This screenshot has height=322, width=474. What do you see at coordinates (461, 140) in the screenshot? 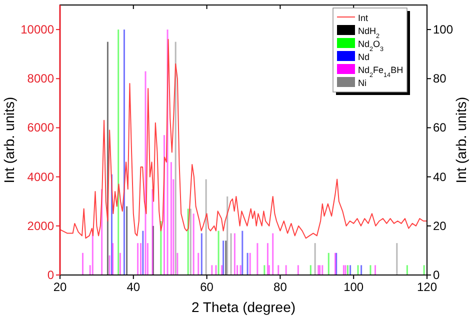
I see `y2-axis-title: Int (arb. units)` at bounding box center [461, 140].